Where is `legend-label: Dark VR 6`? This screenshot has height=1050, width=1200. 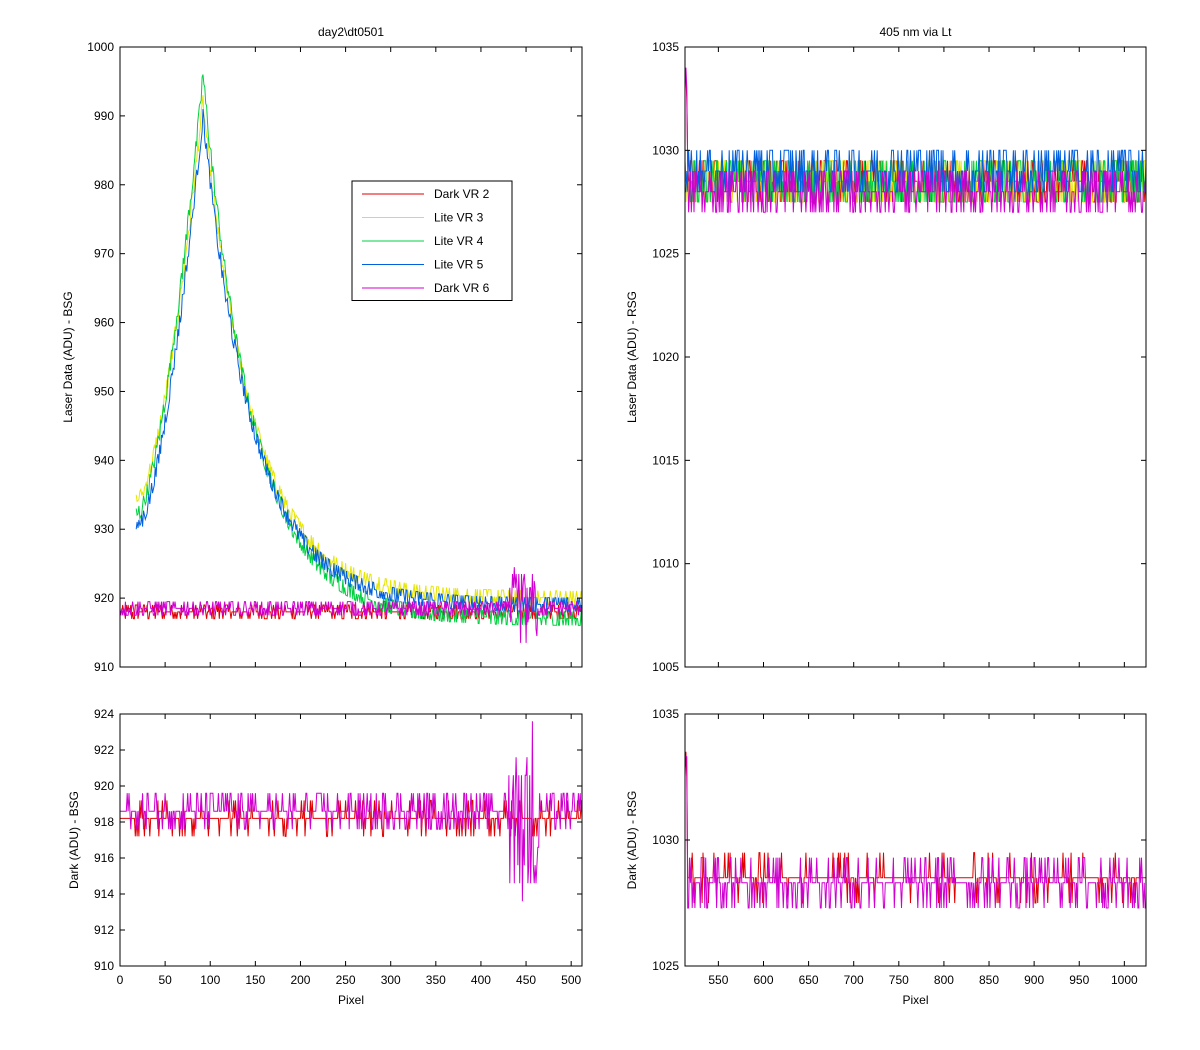
legend-label: Dark VR 6 is located at coordinates (462, 288).